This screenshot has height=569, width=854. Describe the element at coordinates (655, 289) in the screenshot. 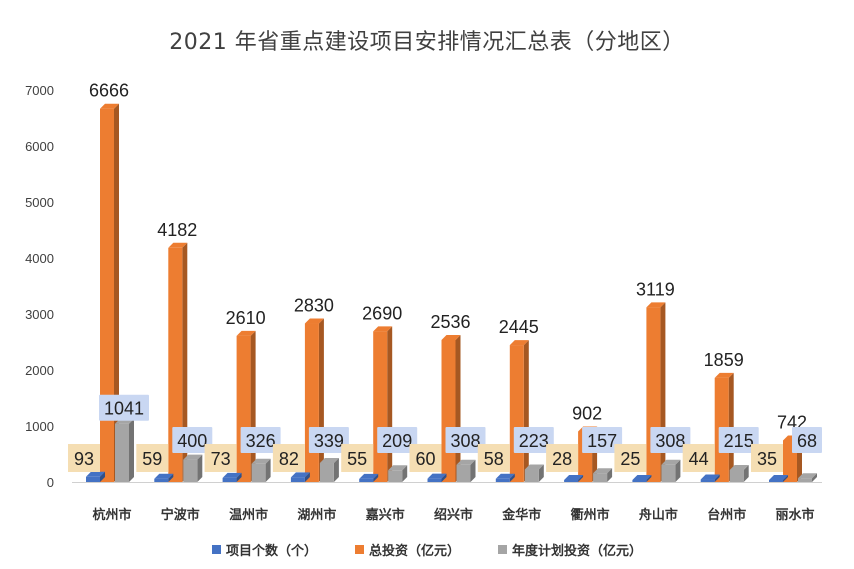

I see `data-label-series-2: 3119` at that location.